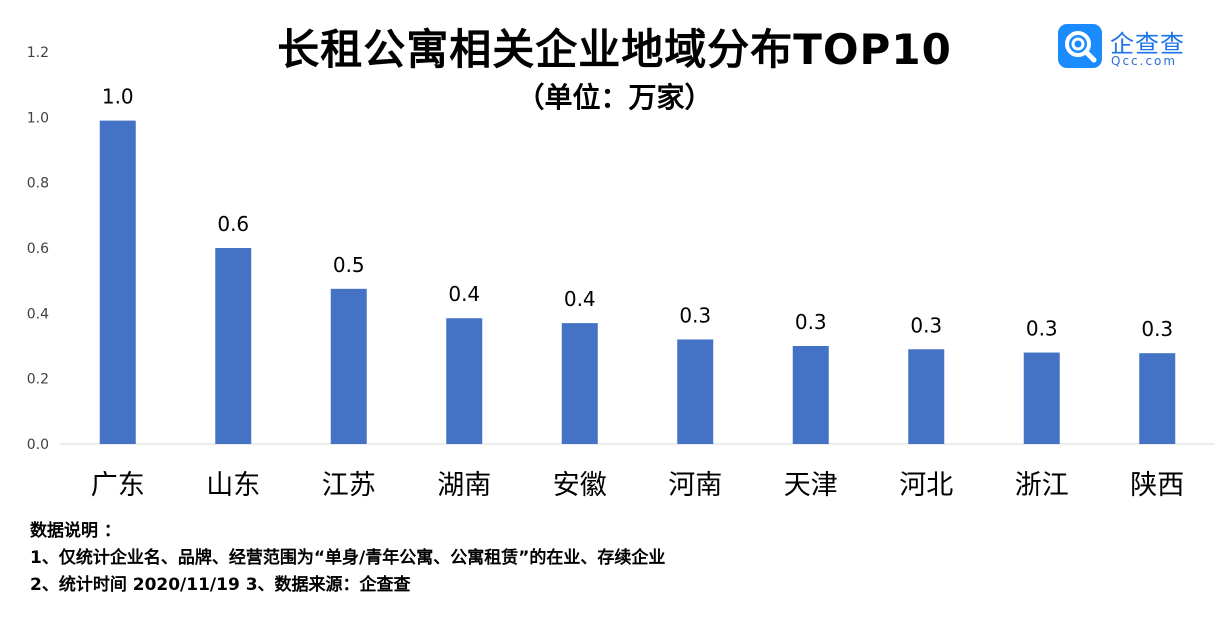 The image size is (1229, 620). I want to click on category-label: 河南, so click(695, 485).